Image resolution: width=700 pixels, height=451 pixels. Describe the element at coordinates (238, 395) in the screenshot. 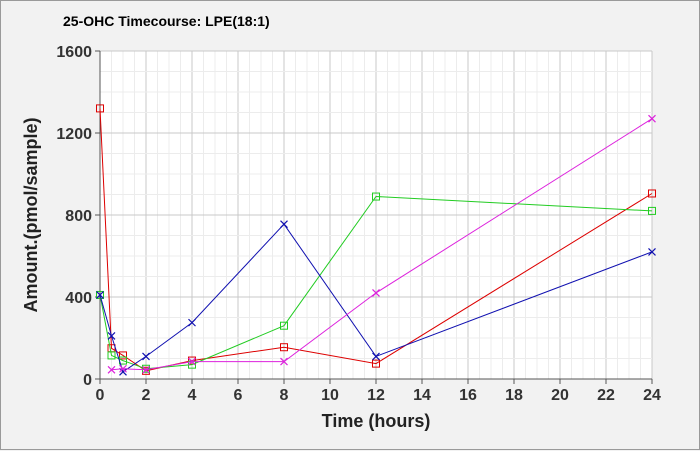

I see `x-tick-label: 6` at that location.